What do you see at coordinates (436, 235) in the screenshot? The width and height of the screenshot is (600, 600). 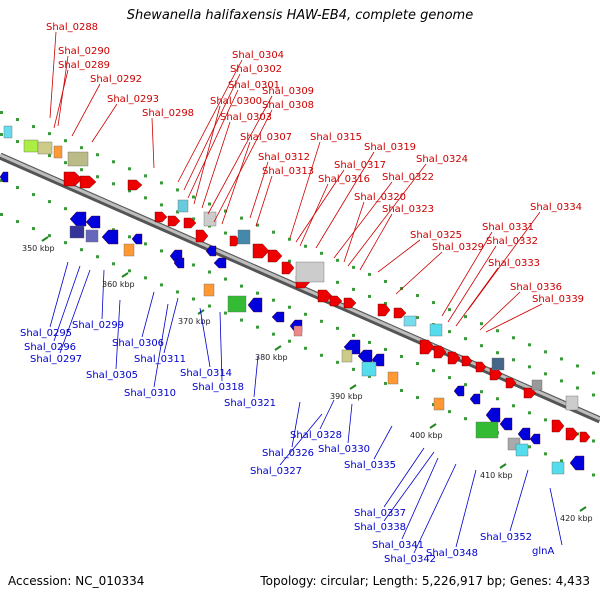 I see `gene-label-top: Shal_0325` at bounding box center [436, 235].